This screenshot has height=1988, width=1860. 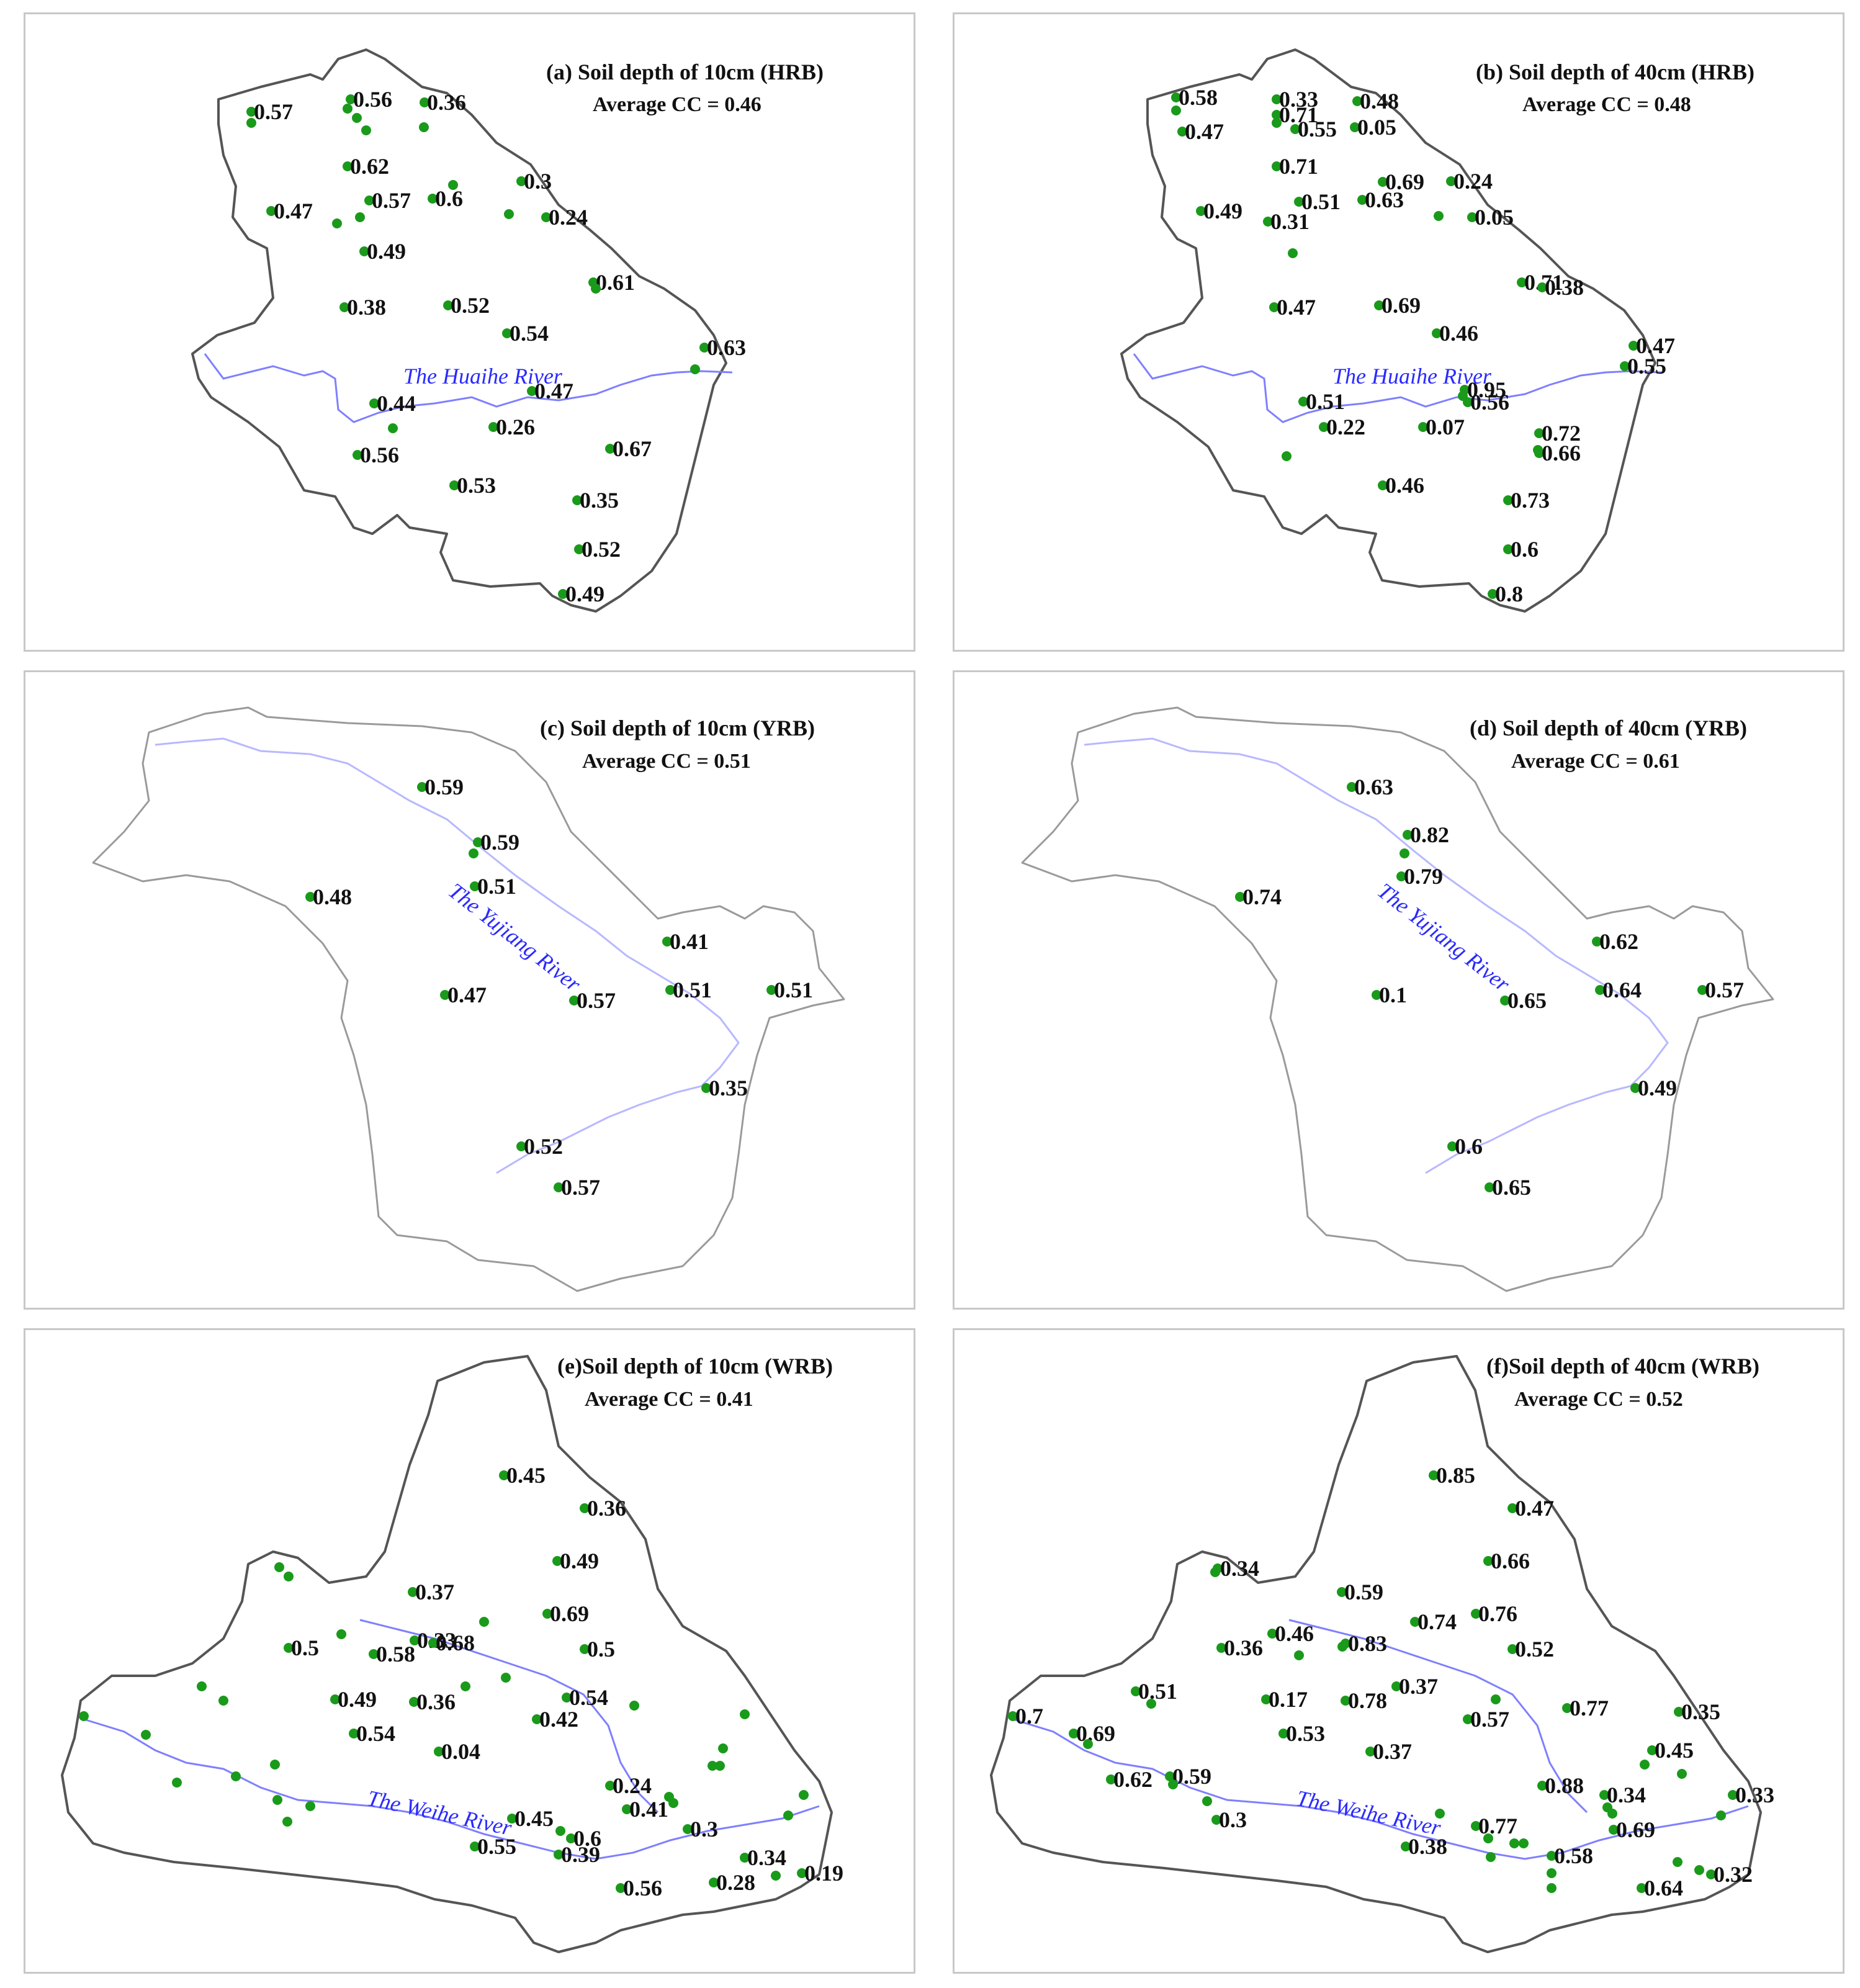 I want to click on station-cc-label: 0.32, so click(x=1734, y=1875).